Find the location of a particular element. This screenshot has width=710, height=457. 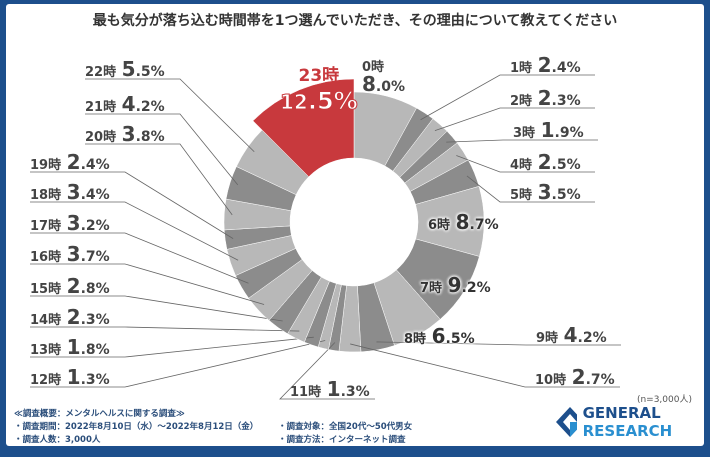

slice-hour: 22時 is located at coordinates (101, 72).